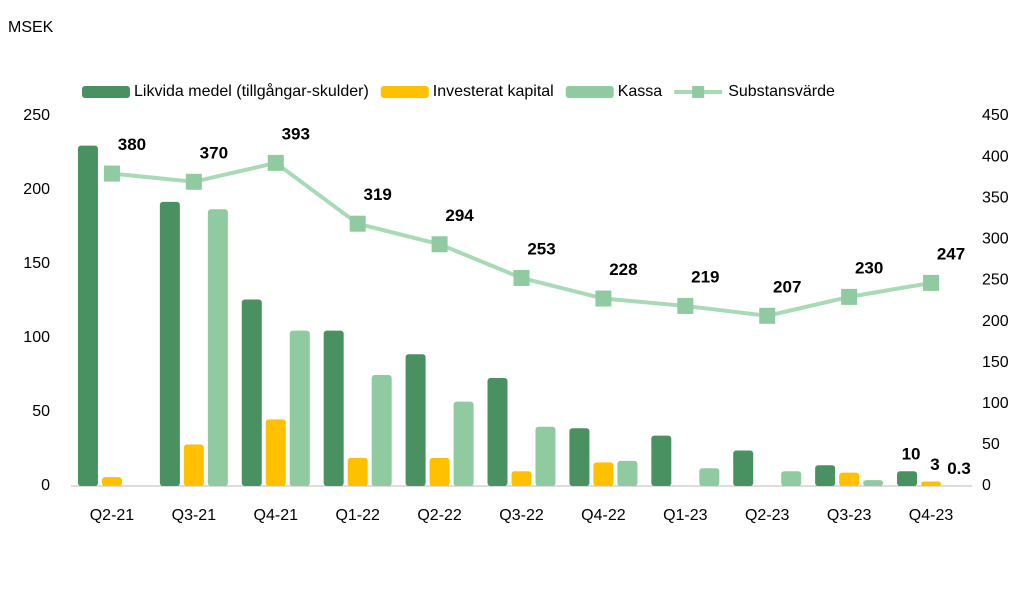 The image size is (1027, 606). I want to click on y-tick-label: 200, so click(36, 189).